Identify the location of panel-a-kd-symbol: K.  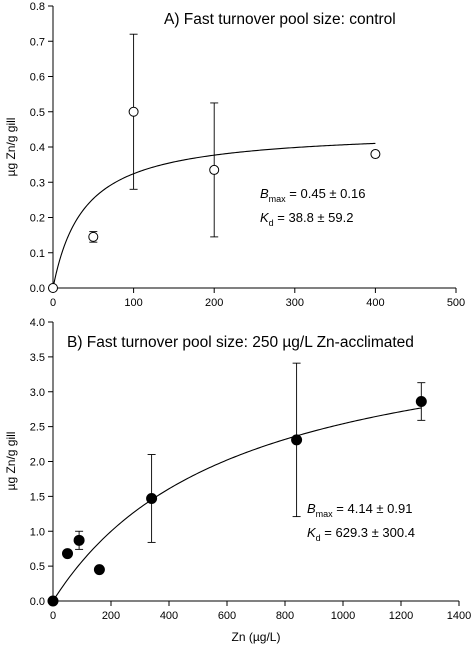
(265, 217).